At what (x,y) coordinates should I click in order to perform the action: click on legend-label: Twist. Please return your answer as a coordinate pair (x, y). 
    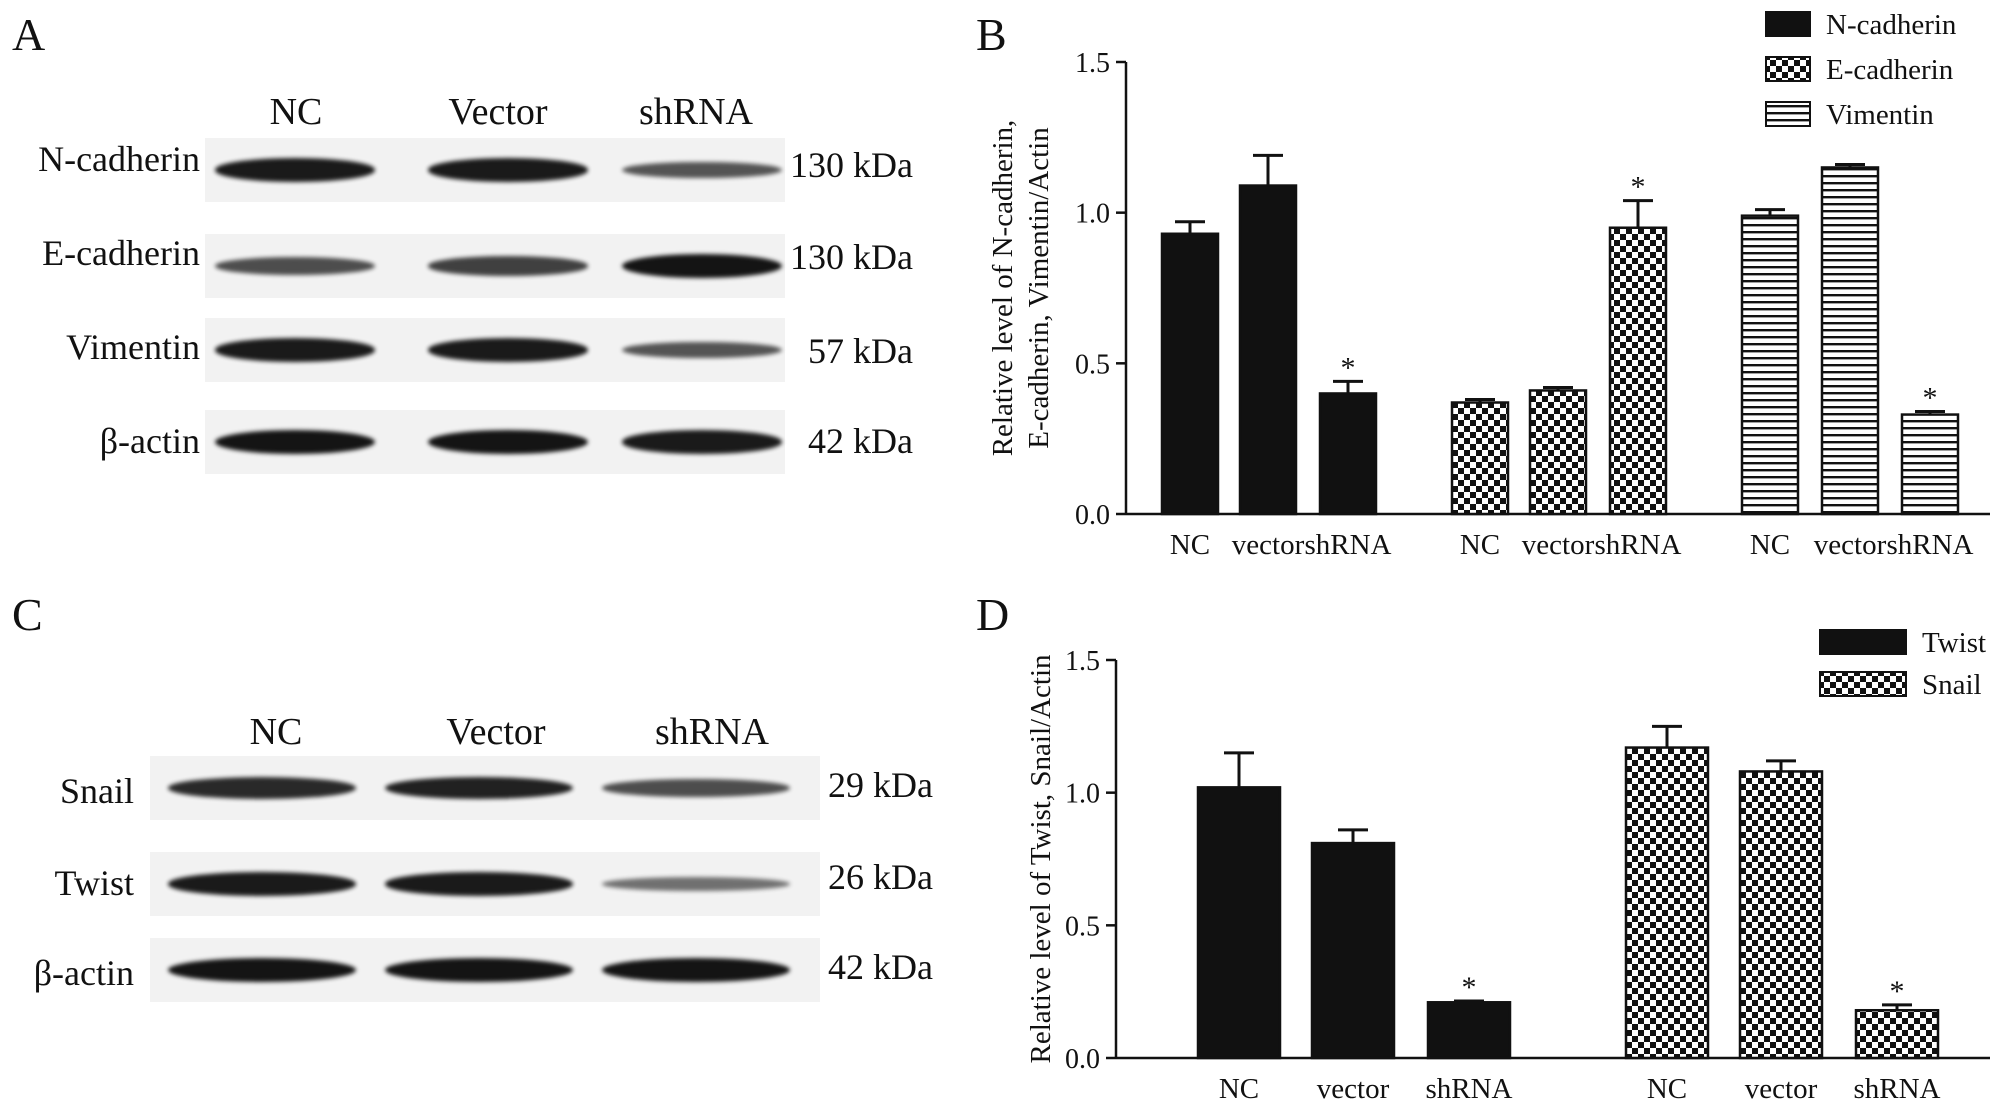
    Looking at the image, I should click on (1954, 643).